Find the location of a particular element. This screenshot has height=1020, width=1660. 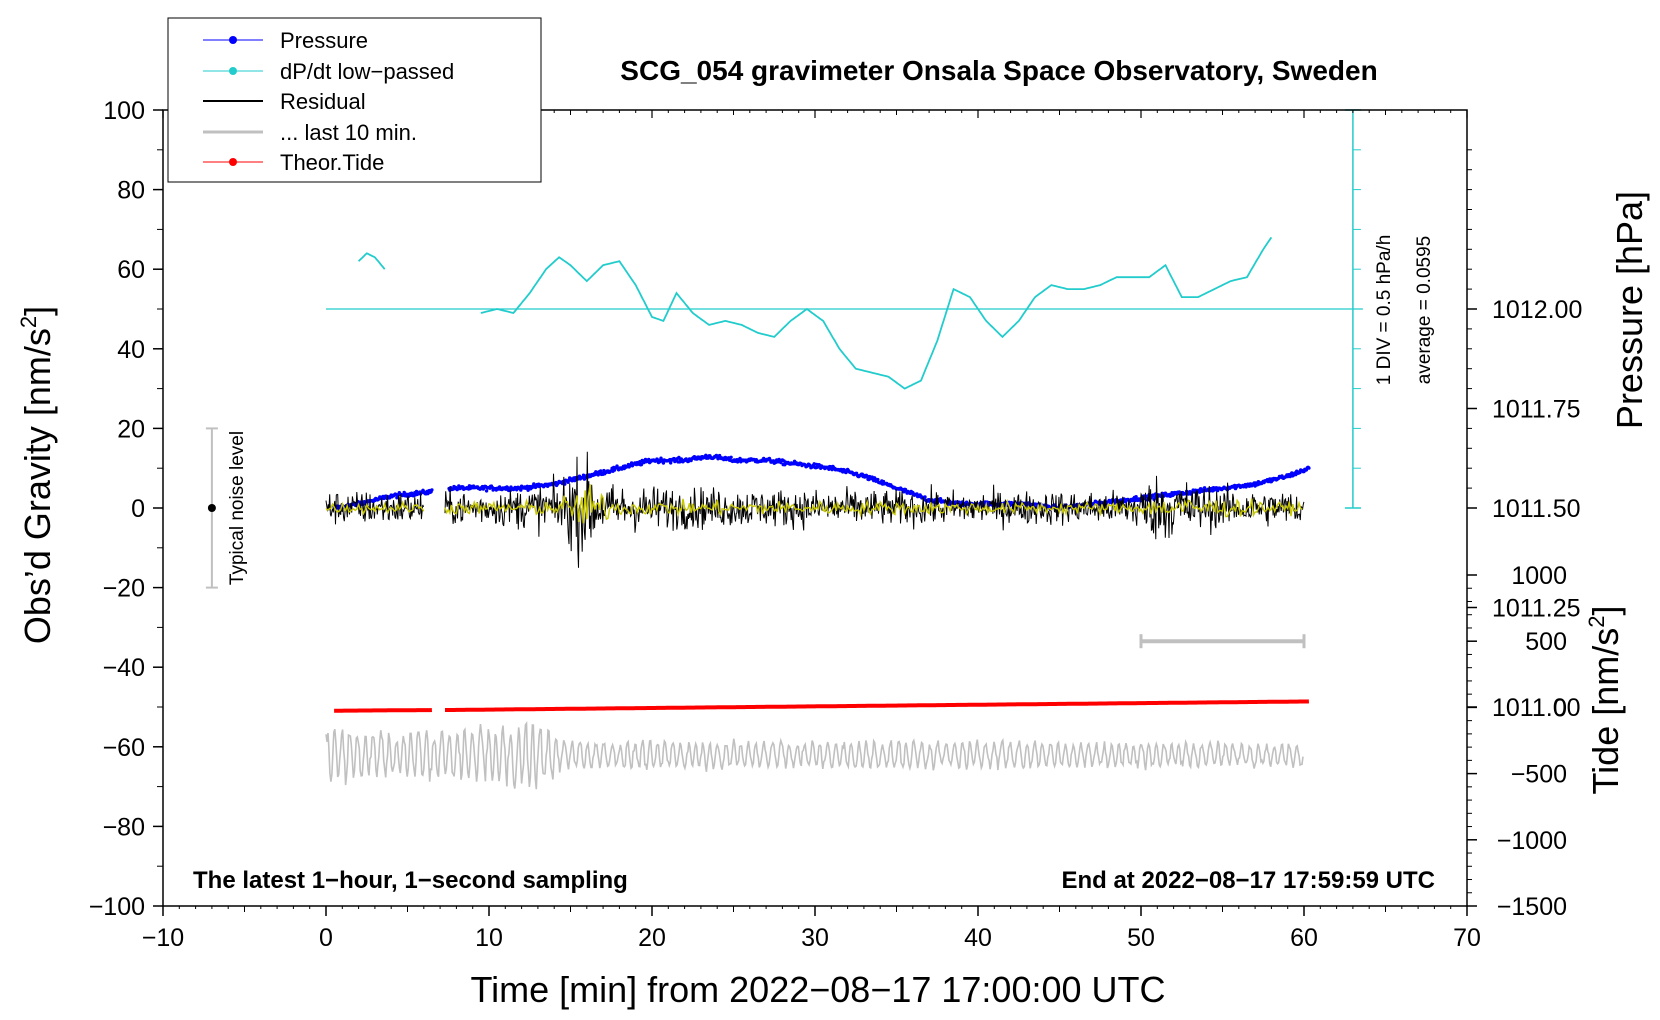

legend-marker-pressure is located at coordinates (233, 40).